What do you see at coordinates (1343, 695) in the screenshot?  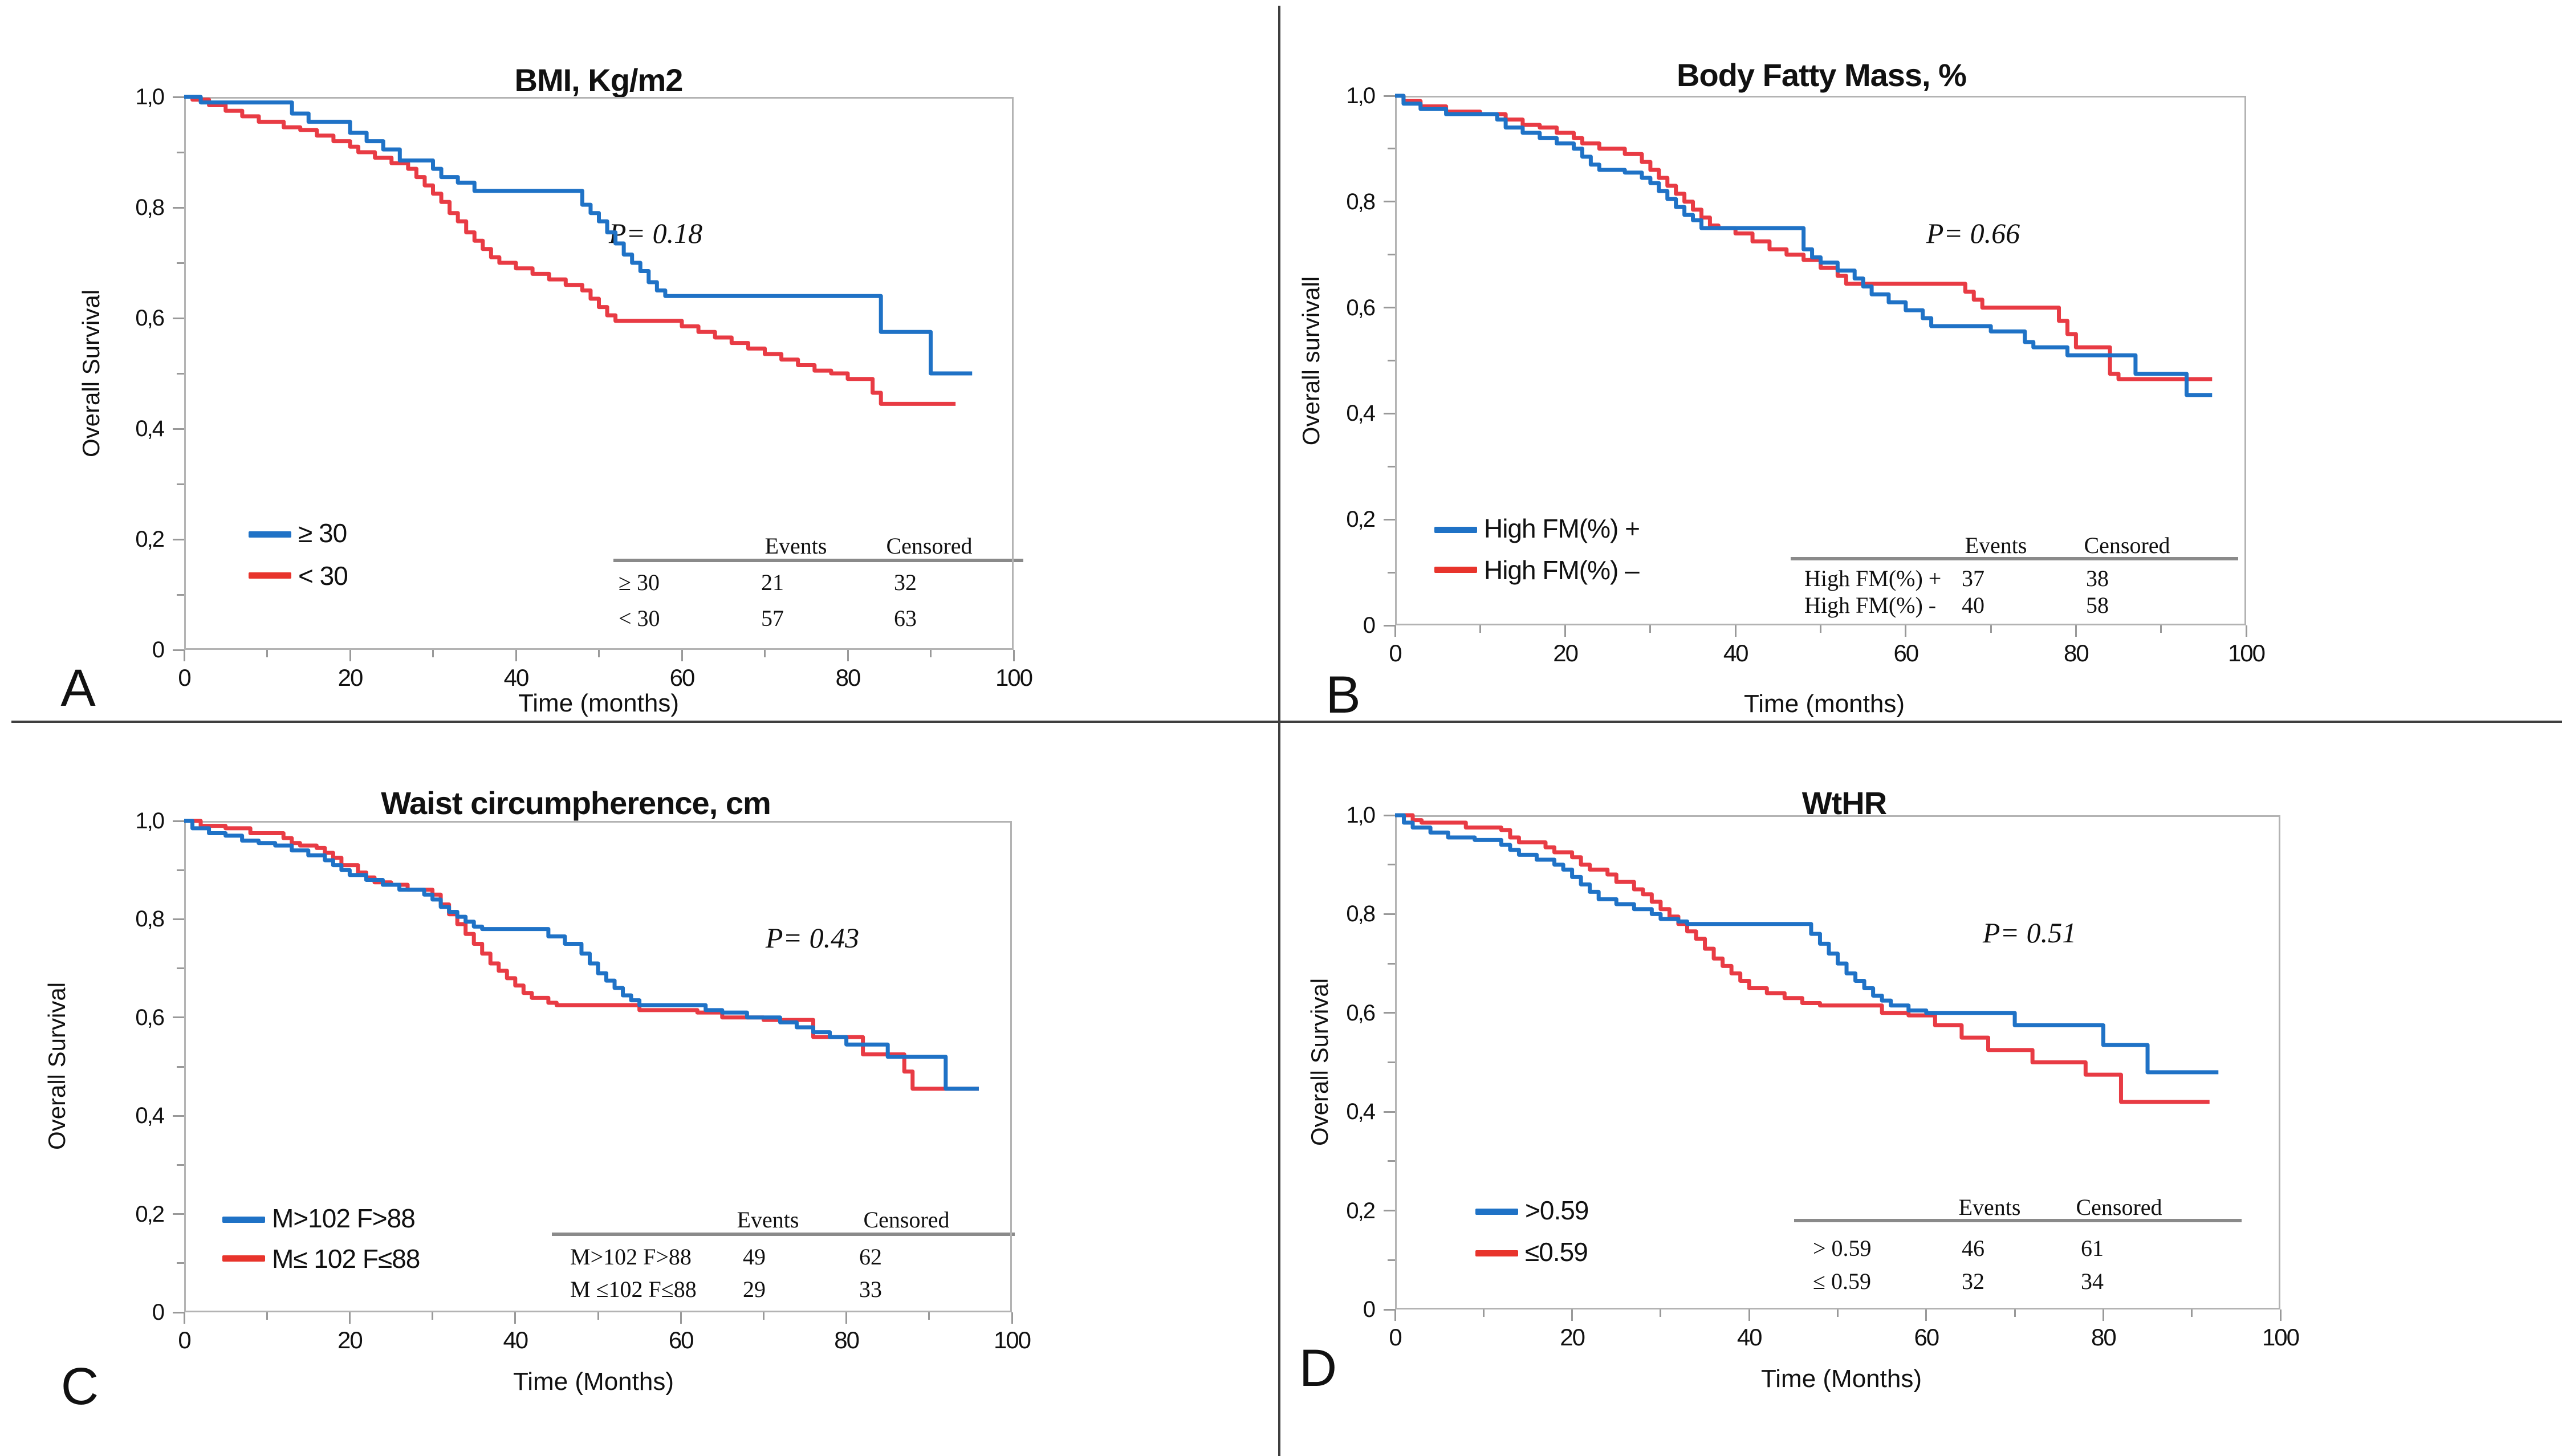 I see `panel-letter: B` at bounding box center [1343, 695].